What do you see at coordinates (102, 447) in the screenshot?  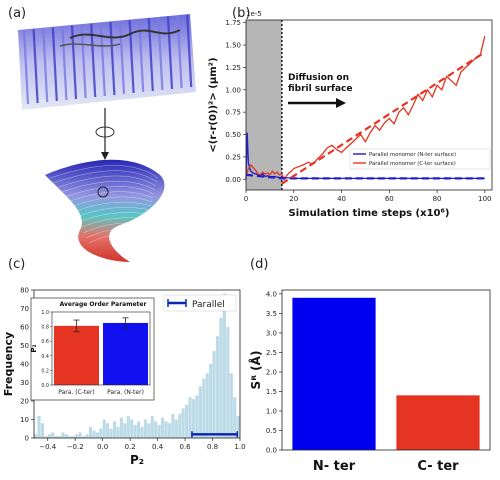 I see `x-tick-label-c-2: 0.0` at bounding box center [102, 447].